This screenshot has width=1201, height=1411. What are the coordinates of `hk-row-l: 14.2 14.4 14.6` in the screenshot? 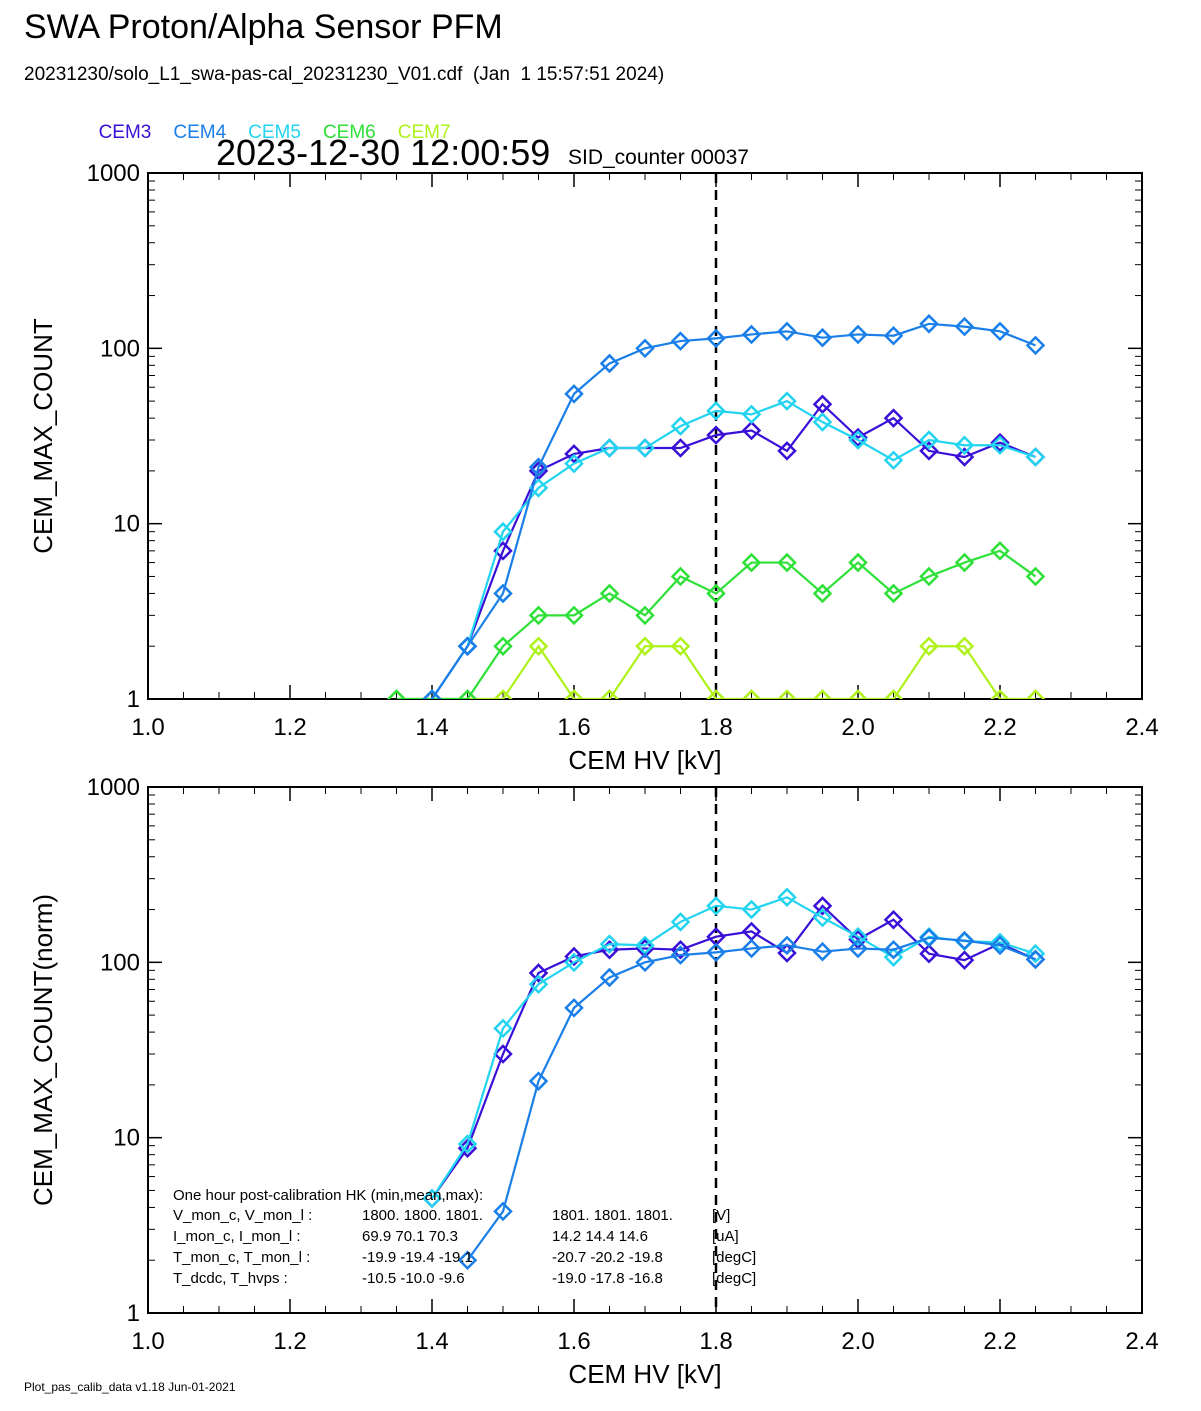 It's located at (600, 1236).